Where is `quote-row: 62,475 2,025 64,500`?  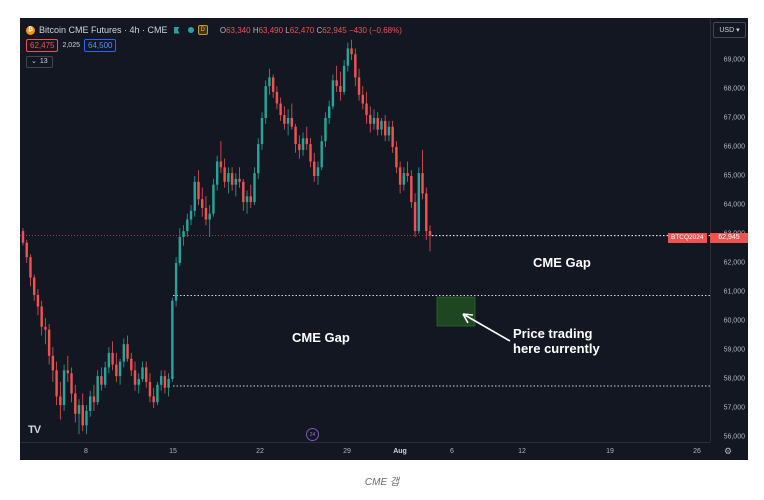 quote-row: 62,475 2,025 64,500 is located at coordinates (71, 45).